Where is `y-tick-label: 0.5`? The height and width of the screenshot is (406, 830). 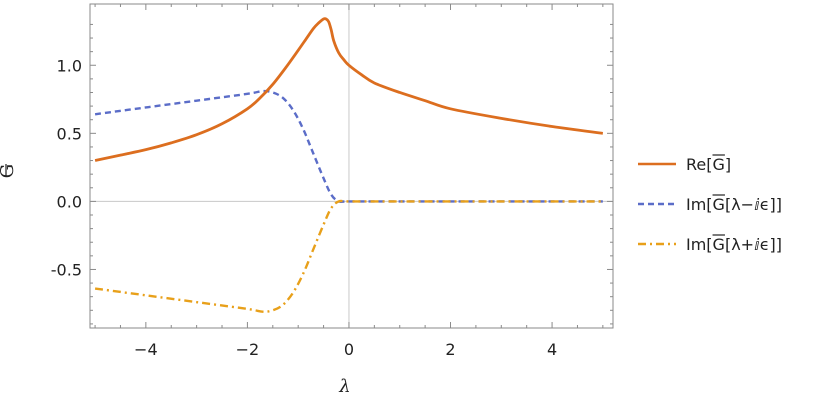 y-tick-label: 0.5 is located at coordinates (69, 133).